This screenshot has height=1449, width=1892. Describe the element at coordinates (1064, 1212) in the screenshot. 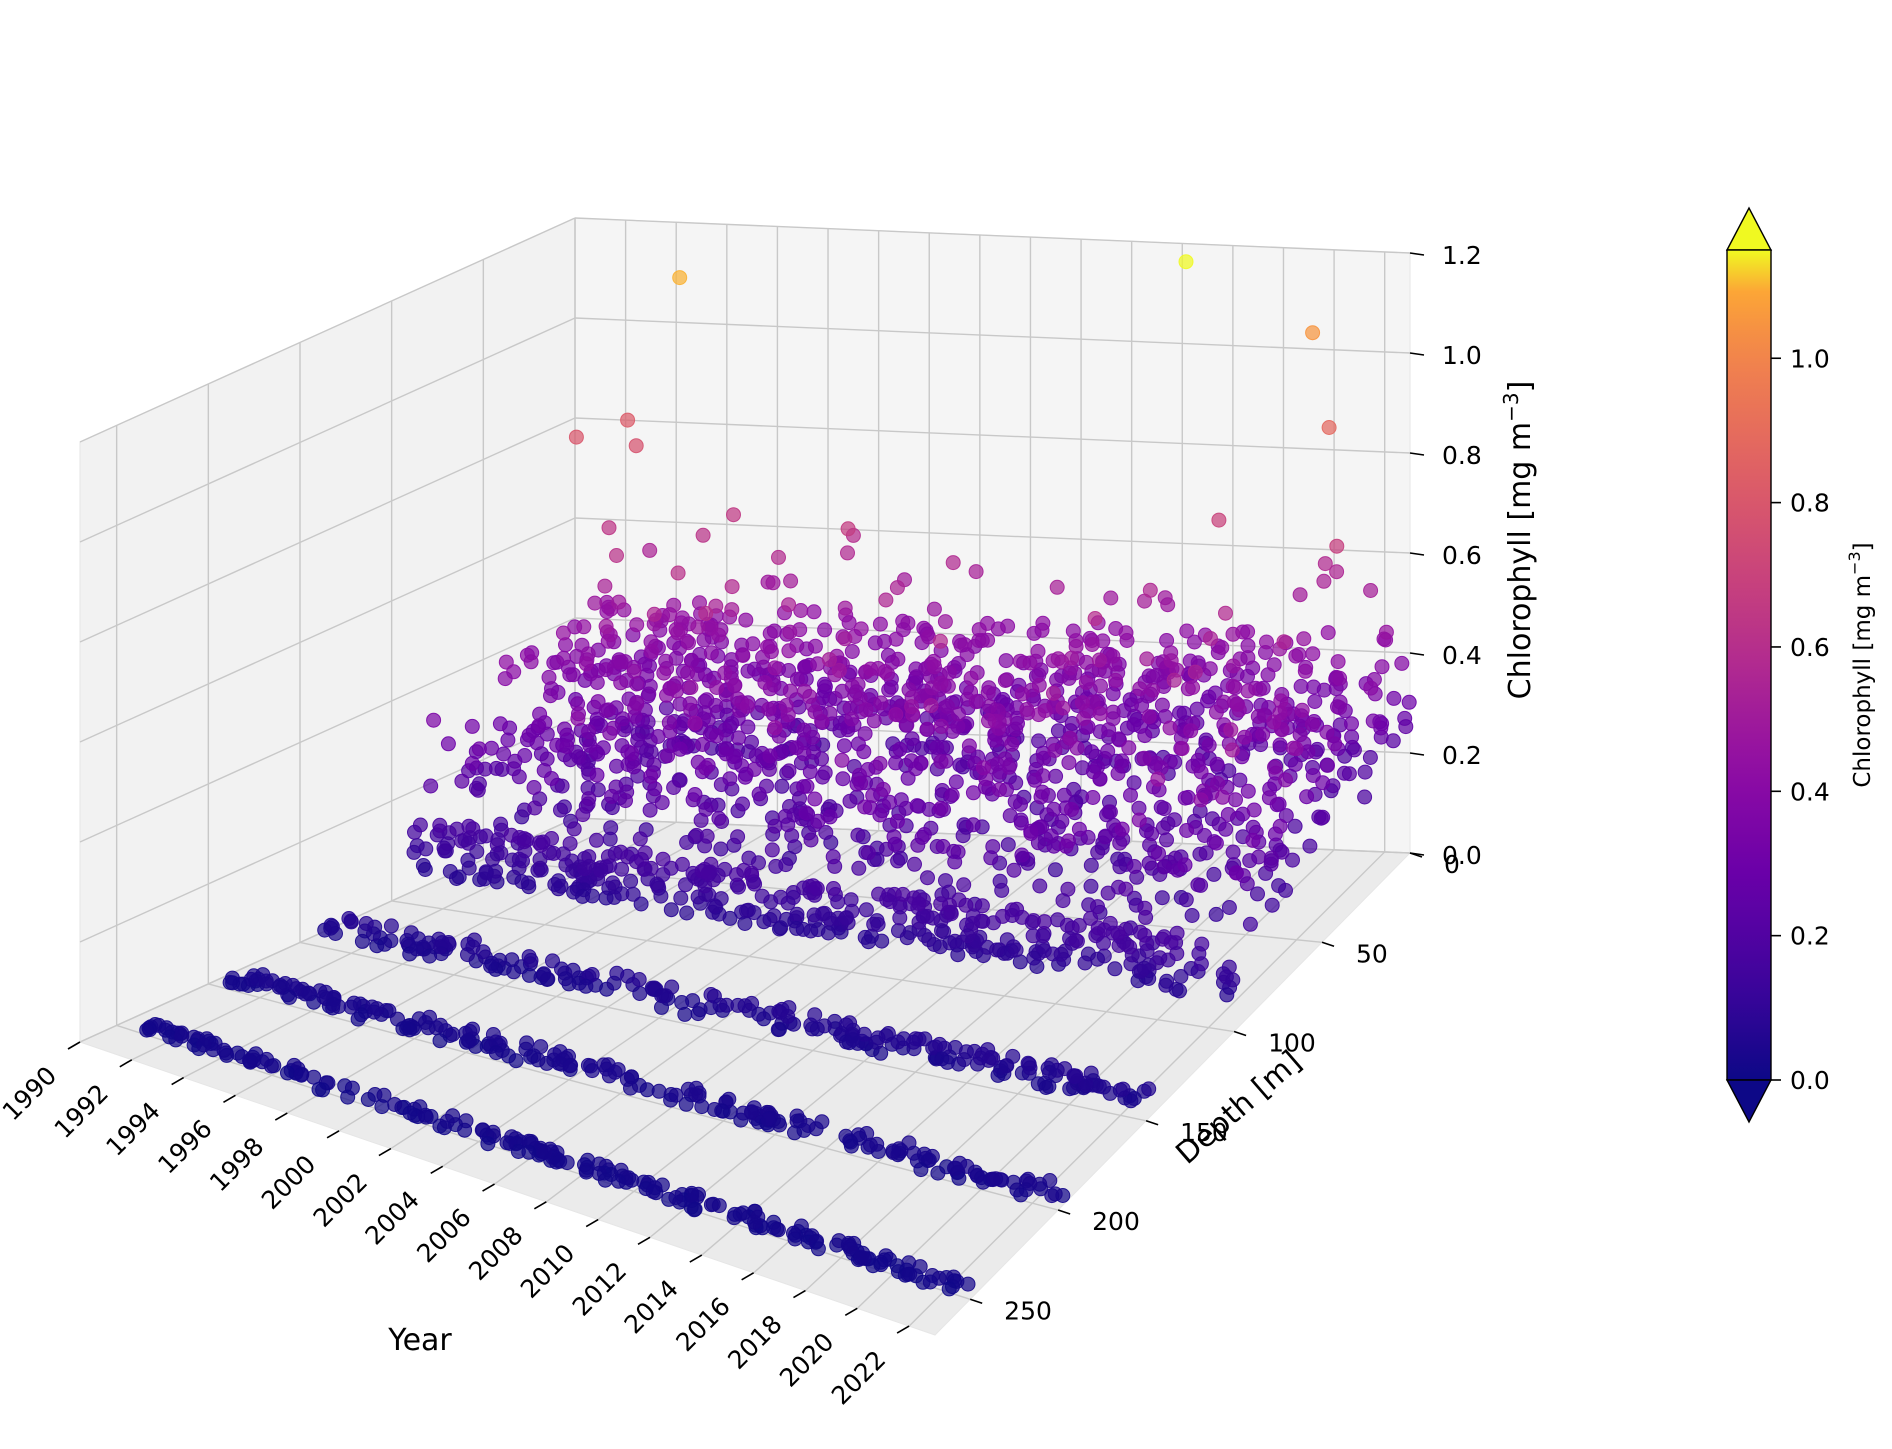

I see `y-tick-mark` at that location.